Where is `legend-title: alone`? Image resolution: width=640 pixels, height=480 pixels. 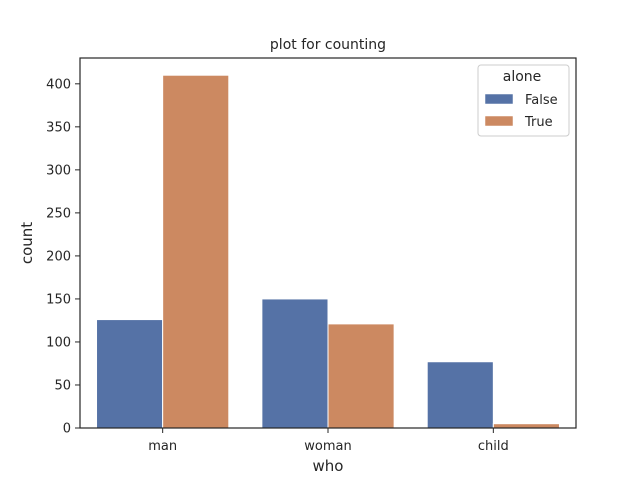
legend-title: alone is located at coordinates (522, 77).